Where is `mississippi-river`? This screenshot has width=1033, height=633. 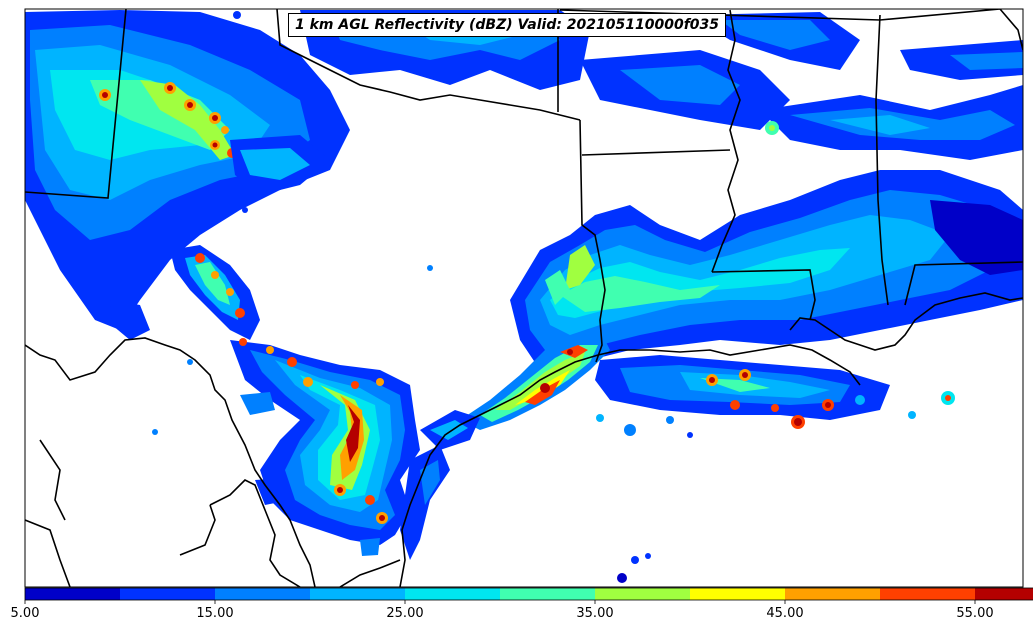
mississippi-river is located at coordinates (726, 141).